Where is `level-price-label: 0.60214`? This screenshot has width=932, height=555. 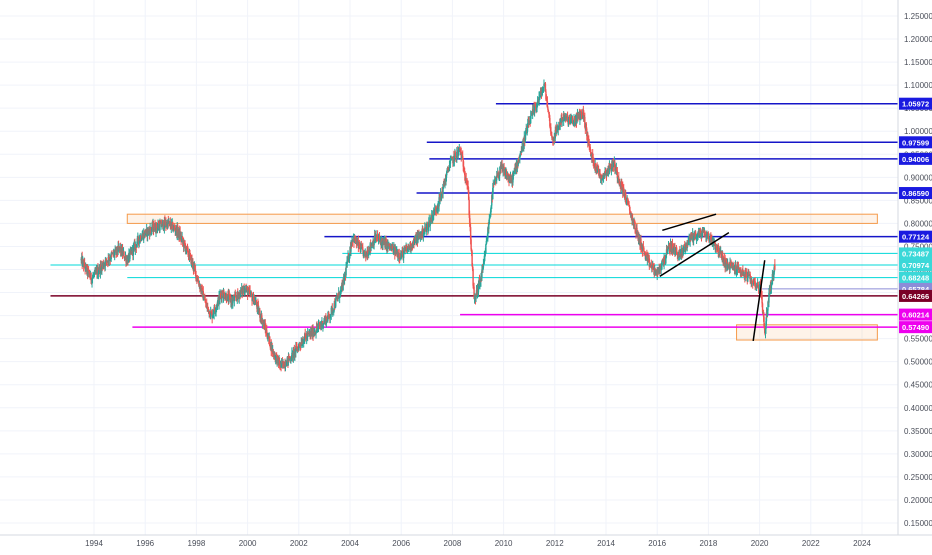 level-price-label: 0.60214 is located at coordinates (916, 315).